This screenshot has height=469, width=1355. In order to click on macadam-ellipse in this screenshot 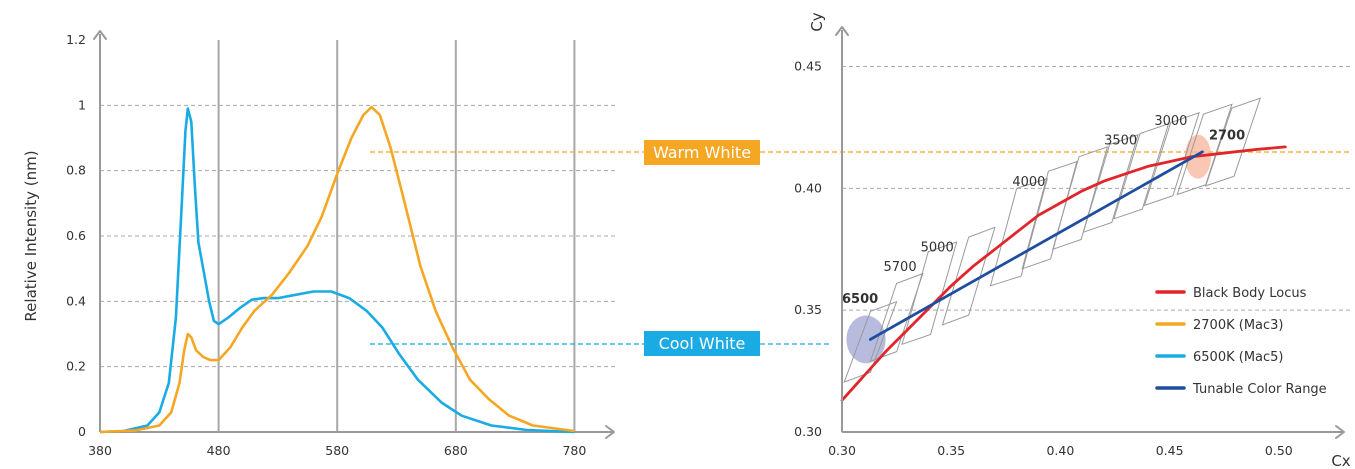, I will do `click(866, 339)`.